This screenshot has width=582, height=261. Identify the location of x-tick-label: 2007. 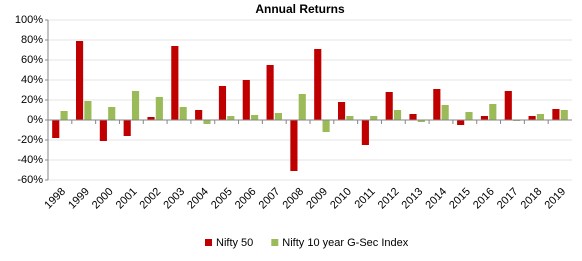
(270, 199).